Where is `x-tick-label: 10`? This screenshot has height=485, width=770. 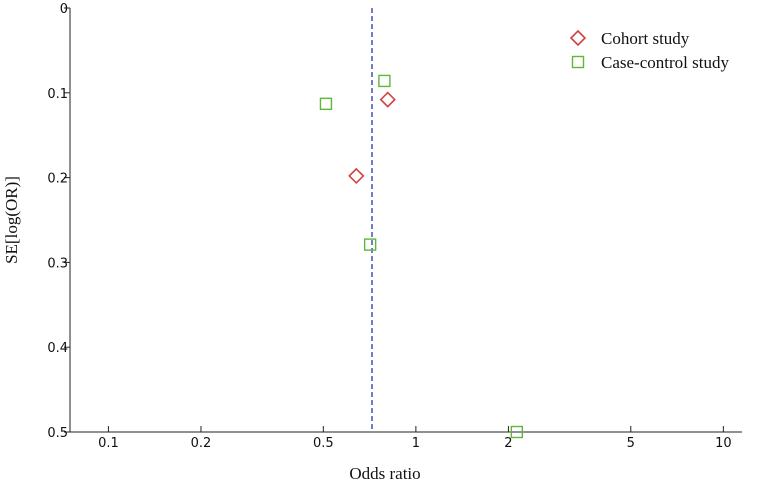 x-tick-label: 10 is located at coordinates (723, 443).